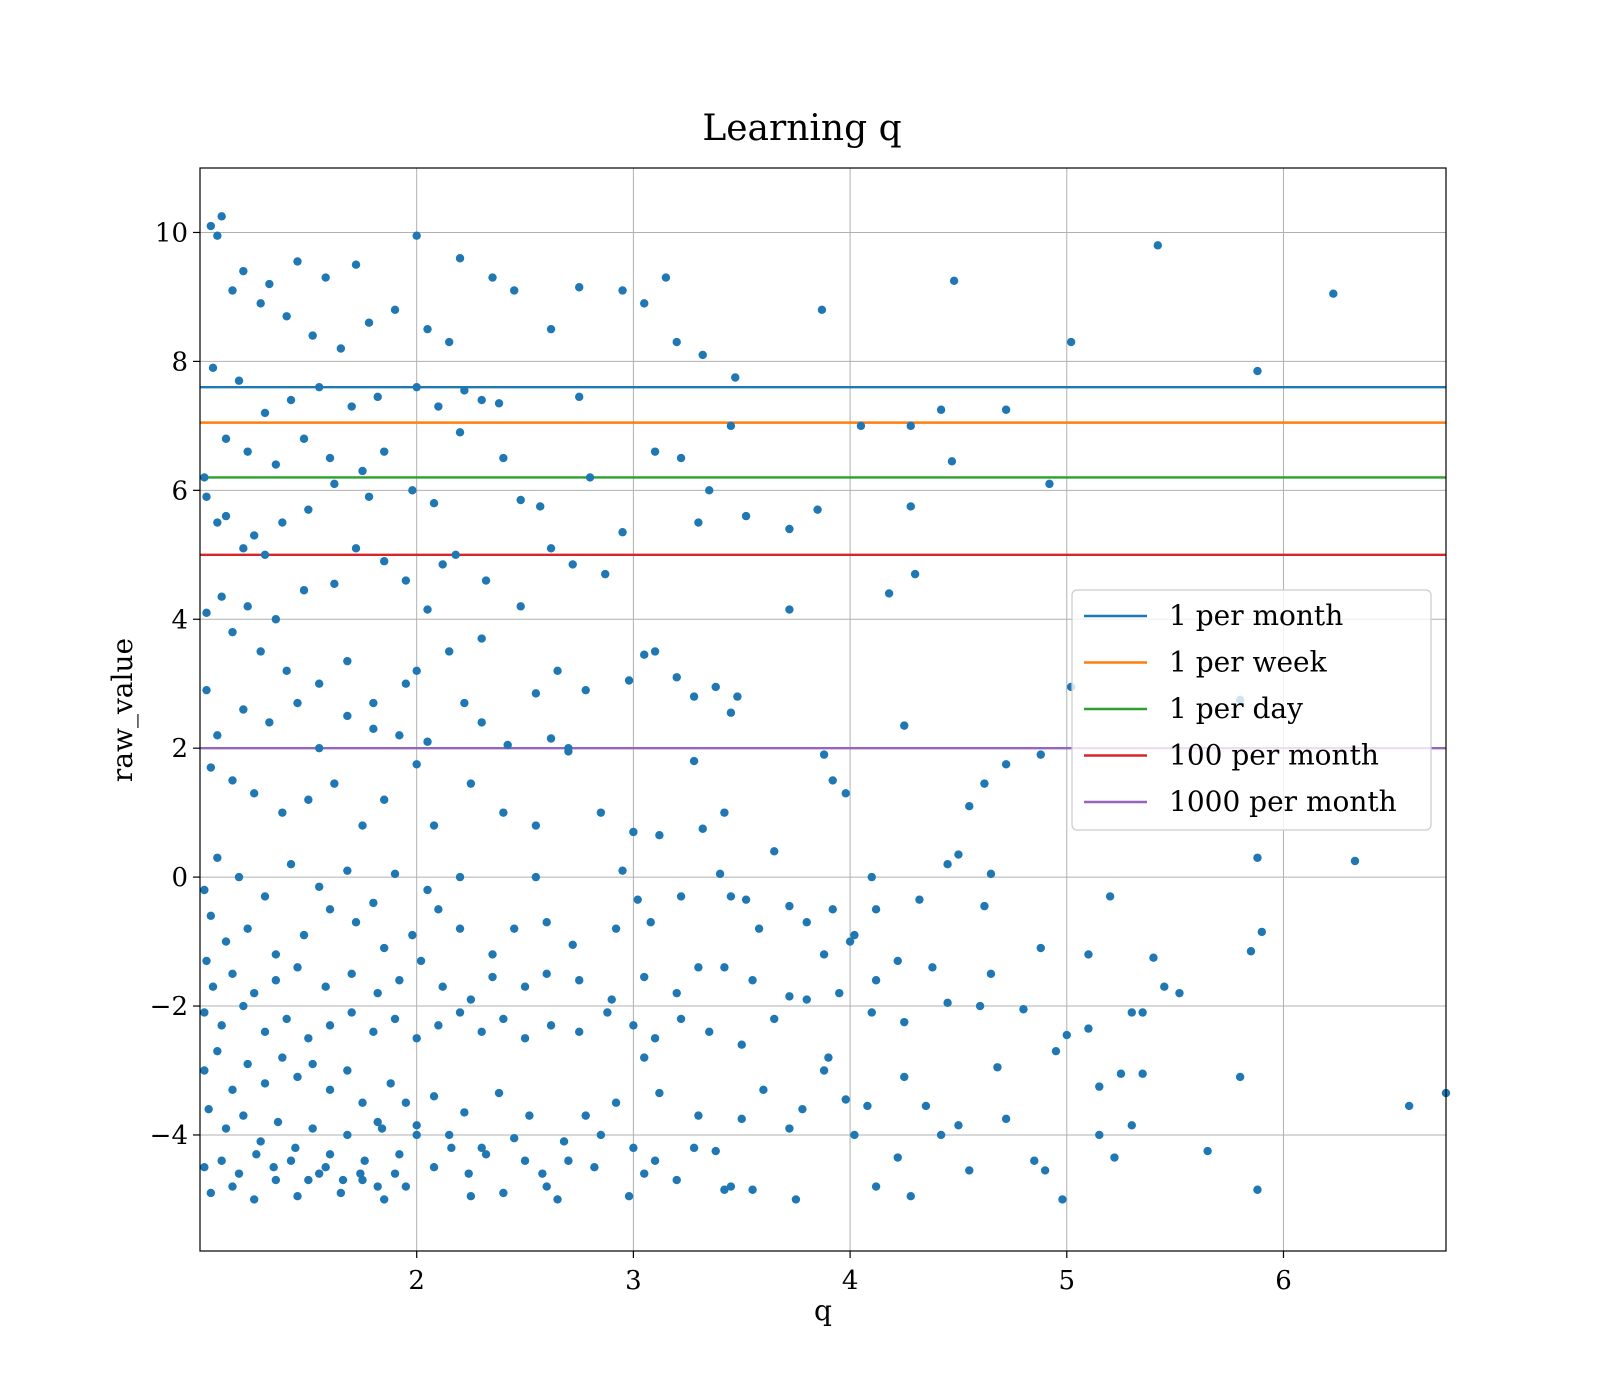 The height and width of the screenshot is (1400, 1600). Describe the element at coordinates (169, 1136) in the screenshot. I see `y-tick-label: −4` at that location.